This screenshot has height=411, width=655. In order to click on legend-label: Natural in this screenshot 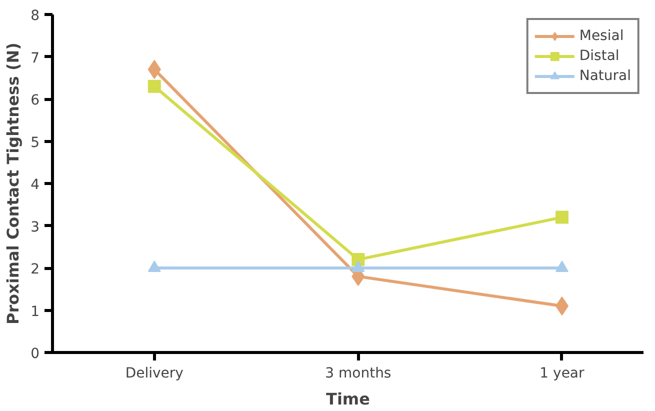, I will do `click(605, 76)`.